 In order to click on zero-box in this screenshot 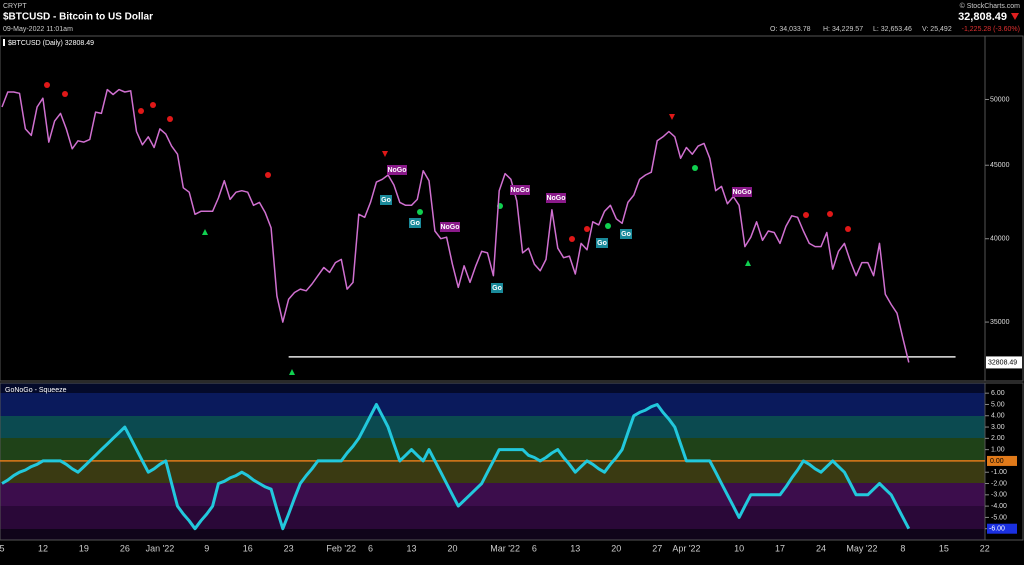, I will do `click(1002, 460)`.